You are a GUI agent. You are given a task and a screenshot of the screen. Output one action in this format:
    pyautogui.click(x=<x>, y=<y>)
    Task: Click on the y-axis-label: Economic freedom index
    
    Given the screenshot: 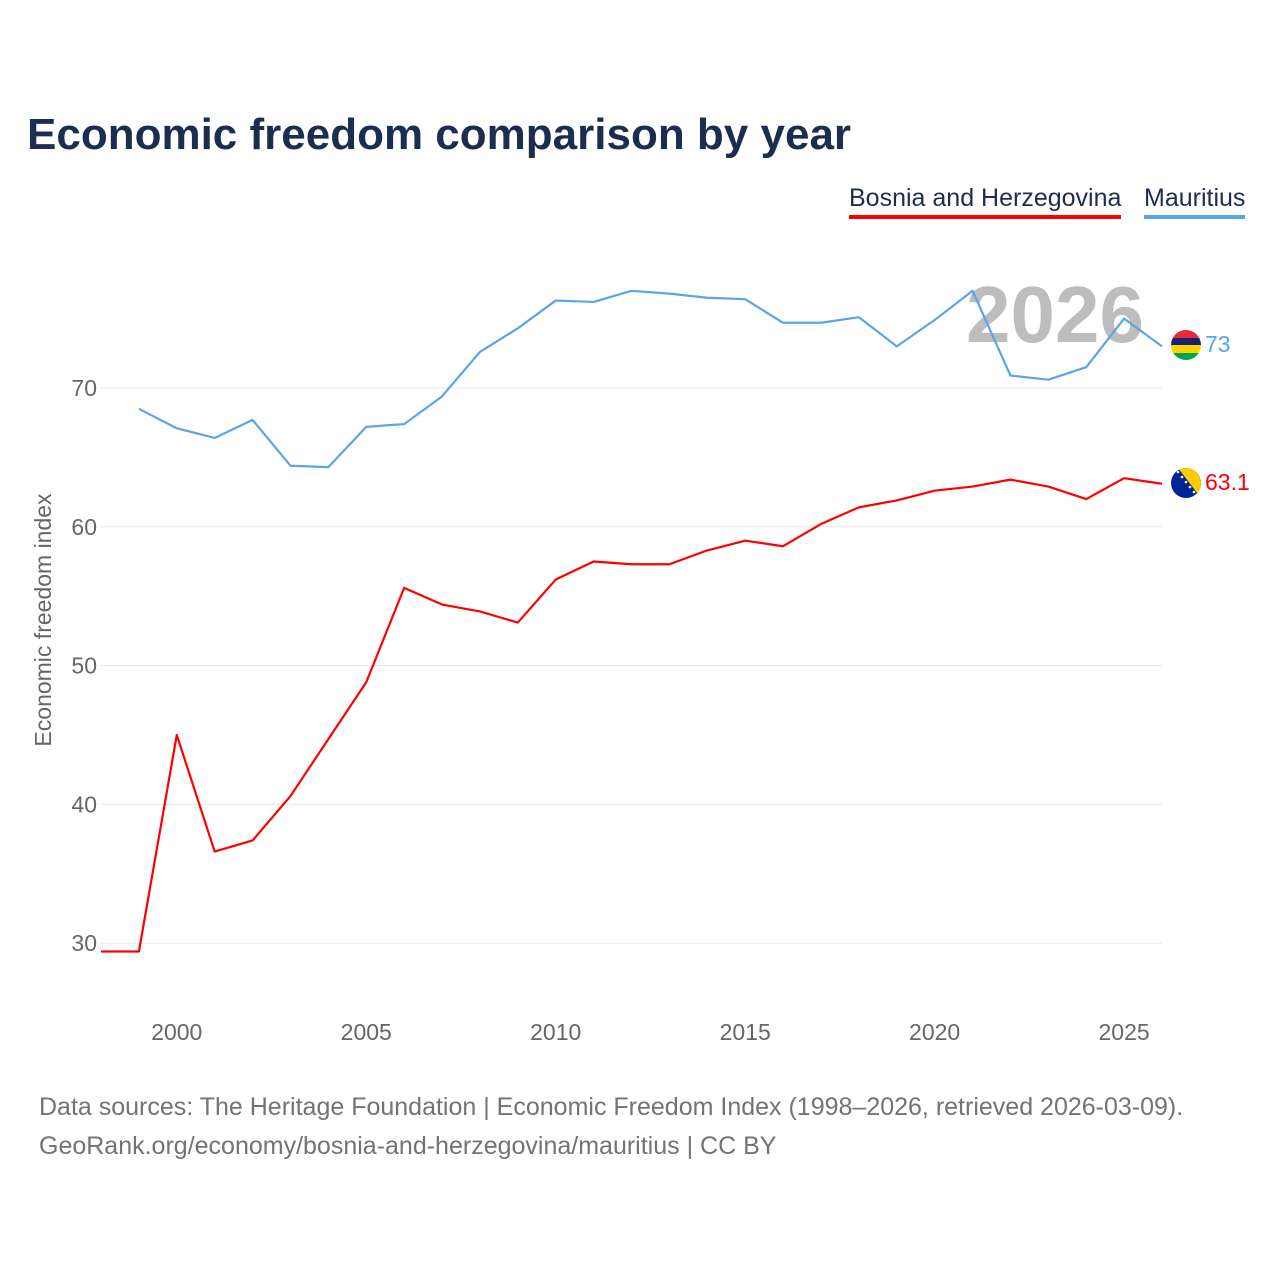 What is the action you would take?
    pyautogui.click(x=43, y=620)
    